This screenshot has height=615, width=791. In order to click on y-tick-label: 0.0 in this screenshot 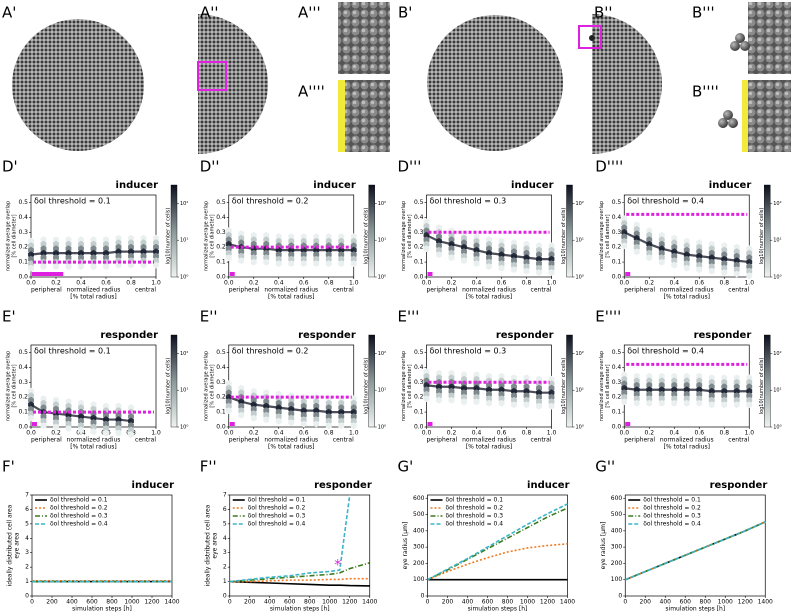, I will do `click(23, 277)`.